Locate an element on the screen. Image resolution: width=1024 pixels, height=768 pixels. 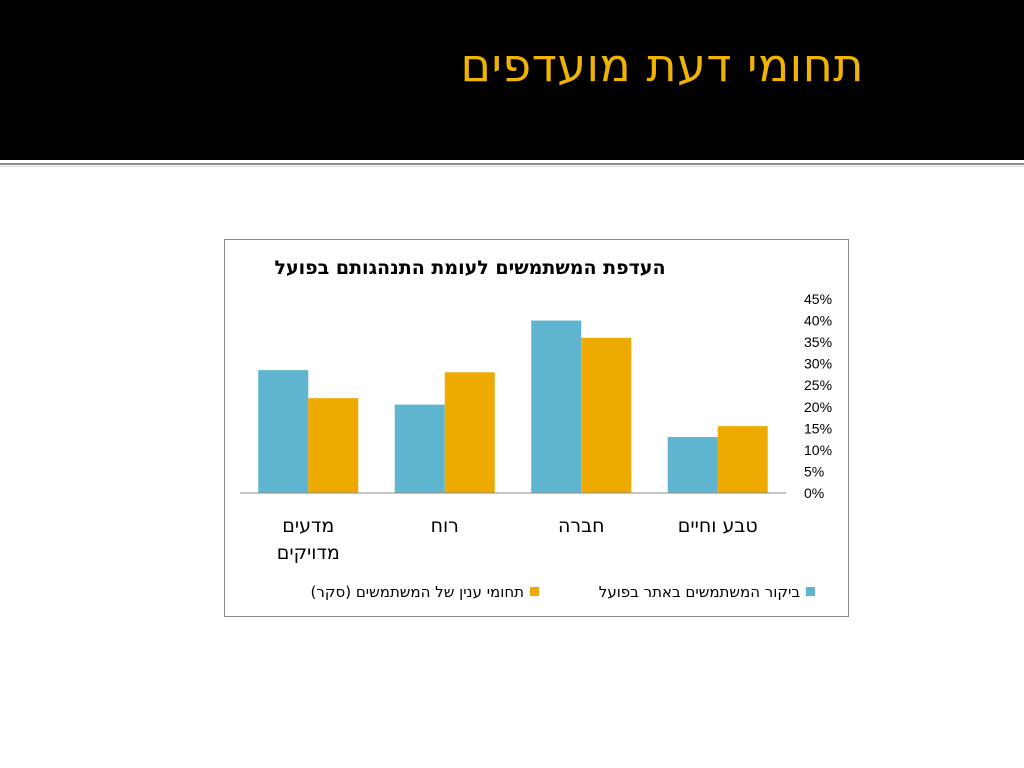
category-label: רוח is located at coordinates (445, 526).